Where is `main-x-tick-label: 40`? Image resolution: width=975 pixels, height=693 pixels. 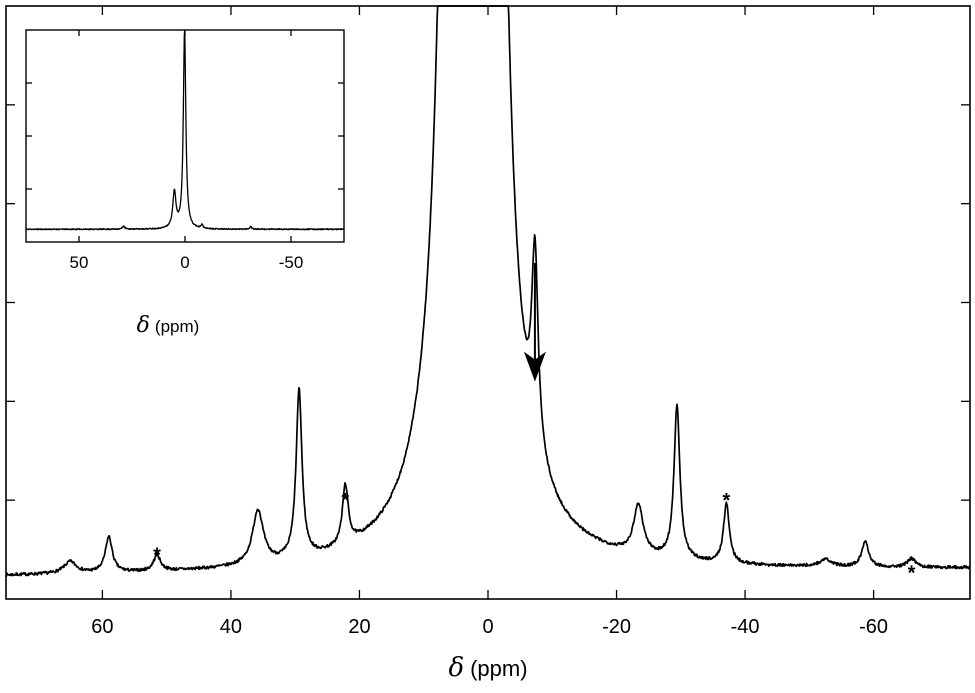
main-x-tick-label: 40 is located at coordinates (231, 627).